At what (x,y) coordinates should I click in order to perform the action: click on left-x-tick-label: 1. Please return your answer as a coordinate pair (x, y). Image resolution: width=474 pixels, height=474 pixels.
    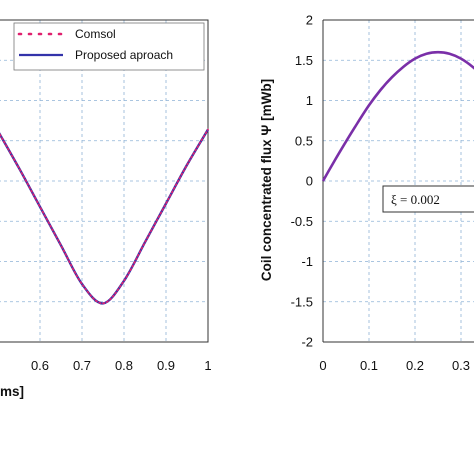
    Looking at the image, I should click on (207, 365).